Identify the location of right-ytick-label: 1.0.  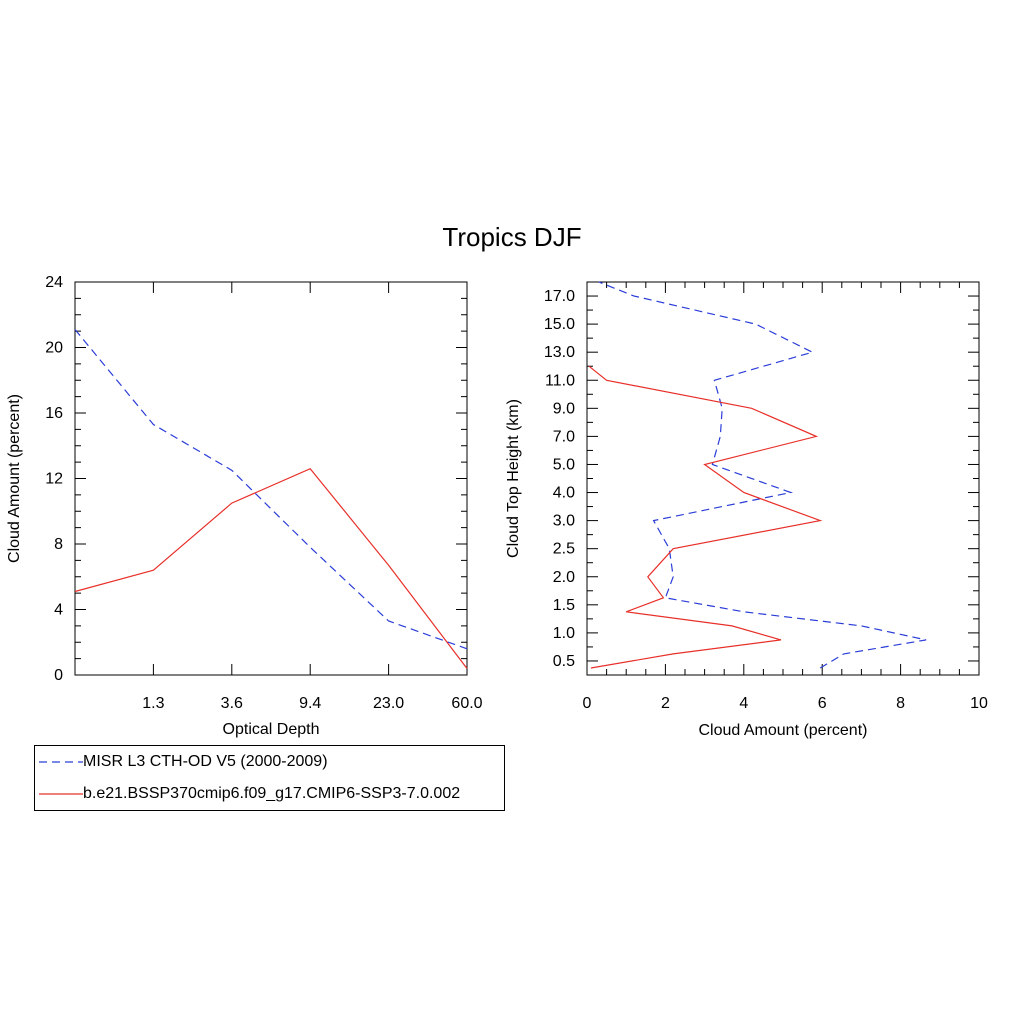
(564, 633).